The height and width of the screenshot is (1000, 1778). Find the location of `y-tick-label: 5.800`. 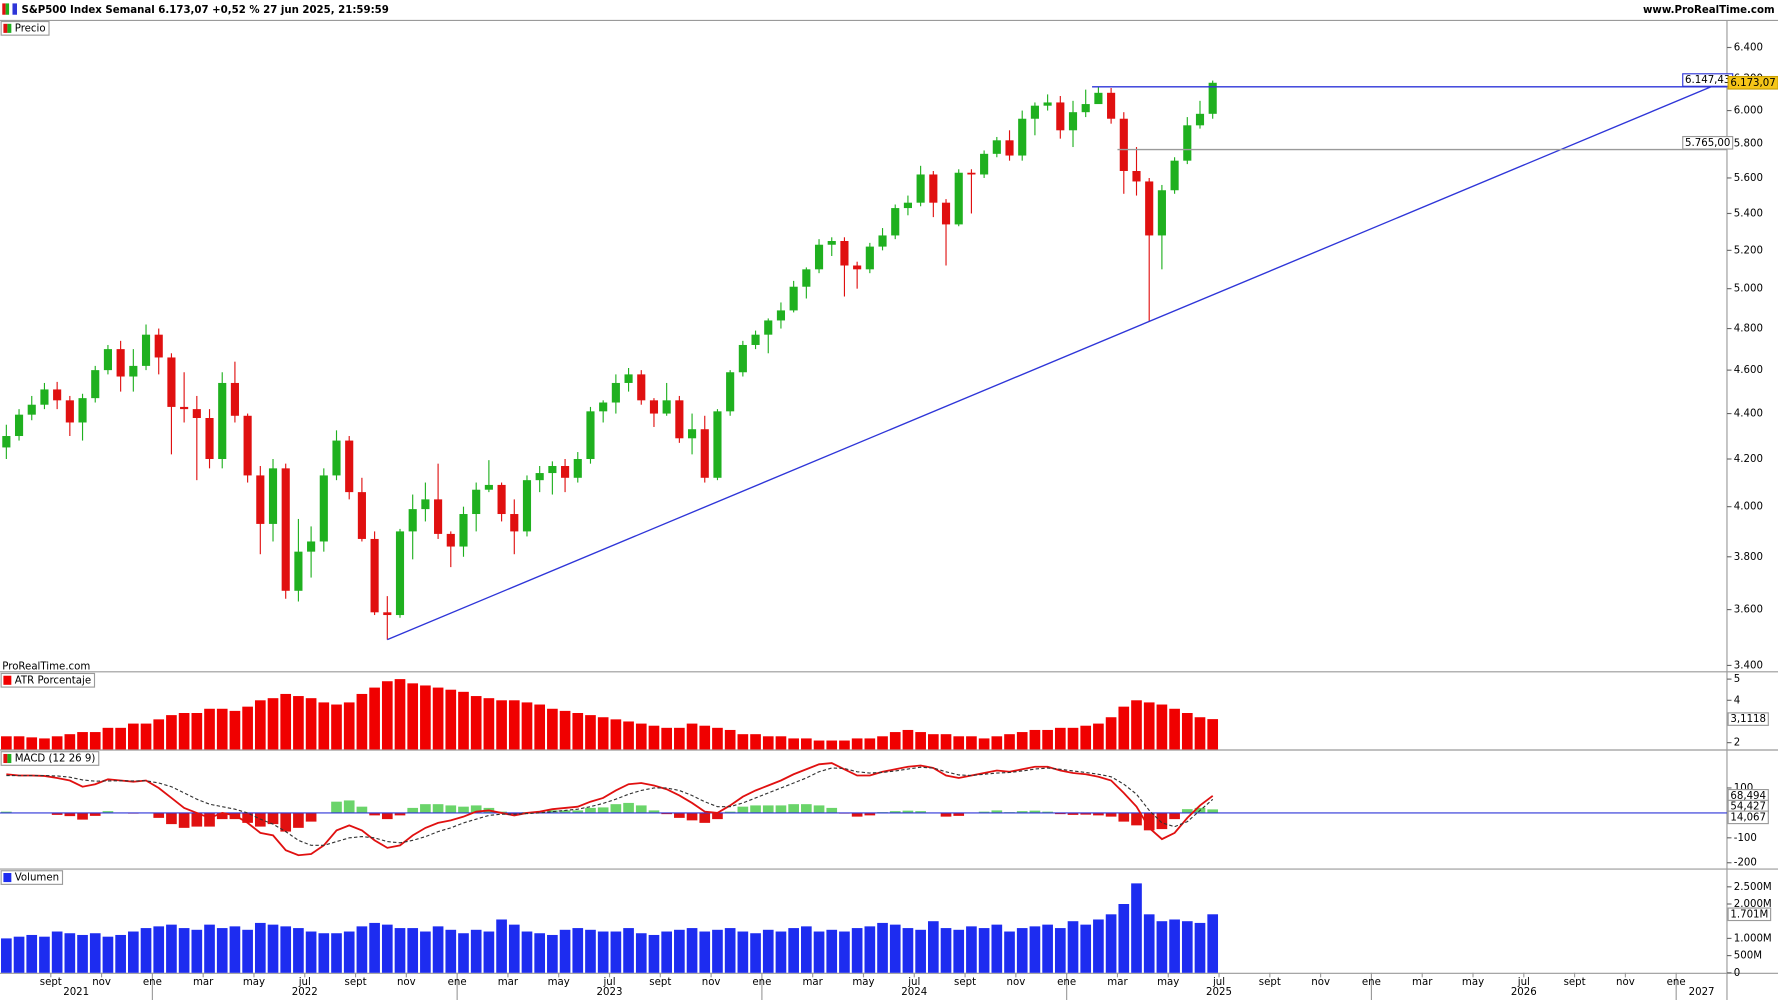

y-tick-label: 5.800 is located at coordinates (1748, 144).